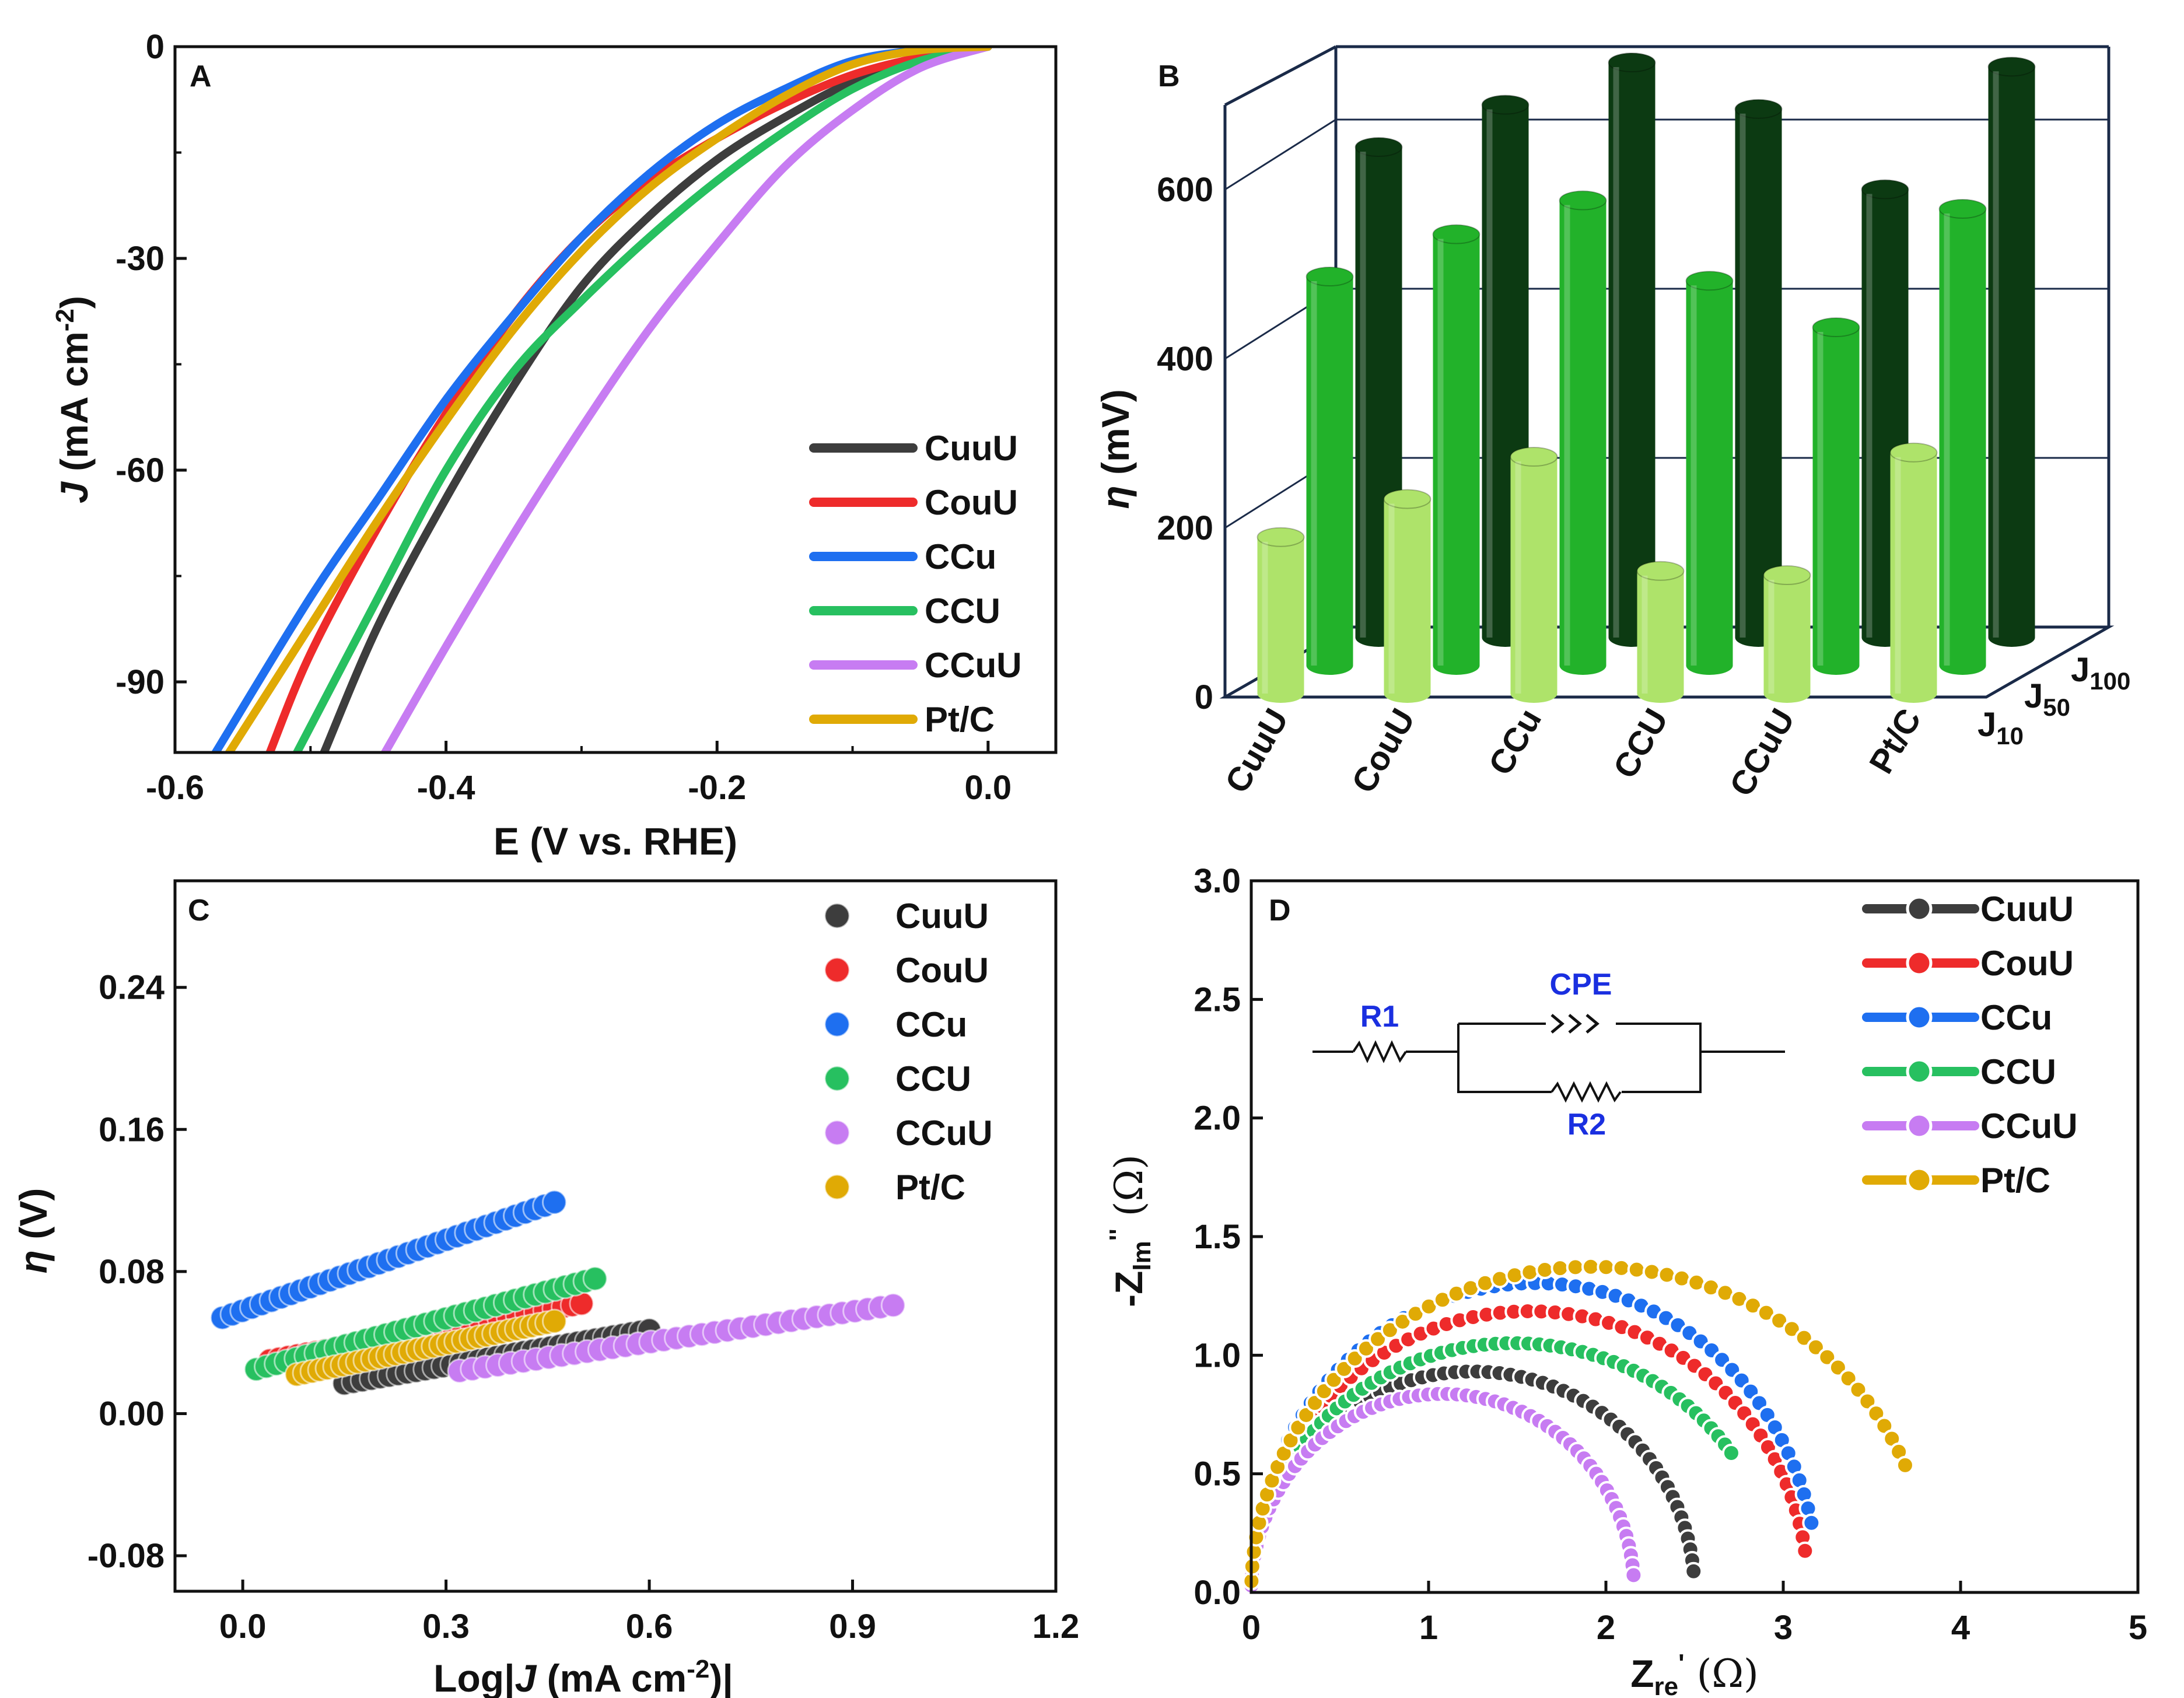  What do you see at coordinates (1169, 76) in the screenshot?
I see `panel-b-letter: B` at bounding box center [1169, 76].